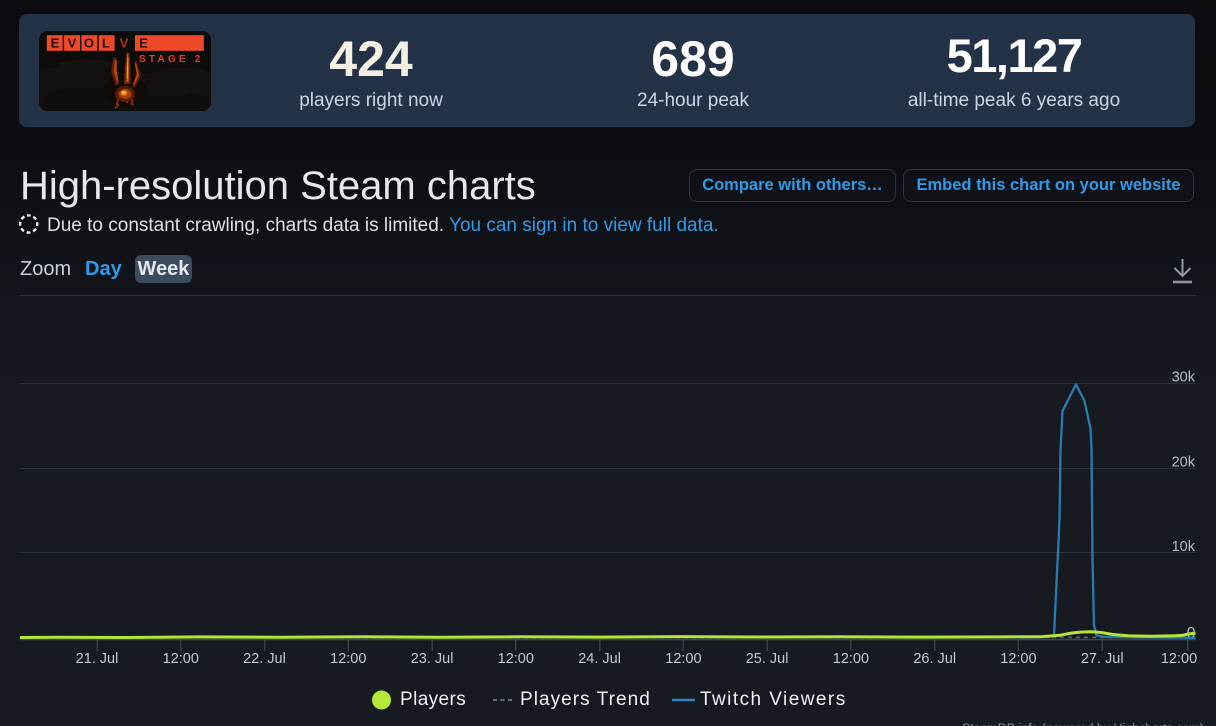  Describe the element at coordinates (767, 659) in the screenshot. I see `svg-text: 25. Jul` at that location.